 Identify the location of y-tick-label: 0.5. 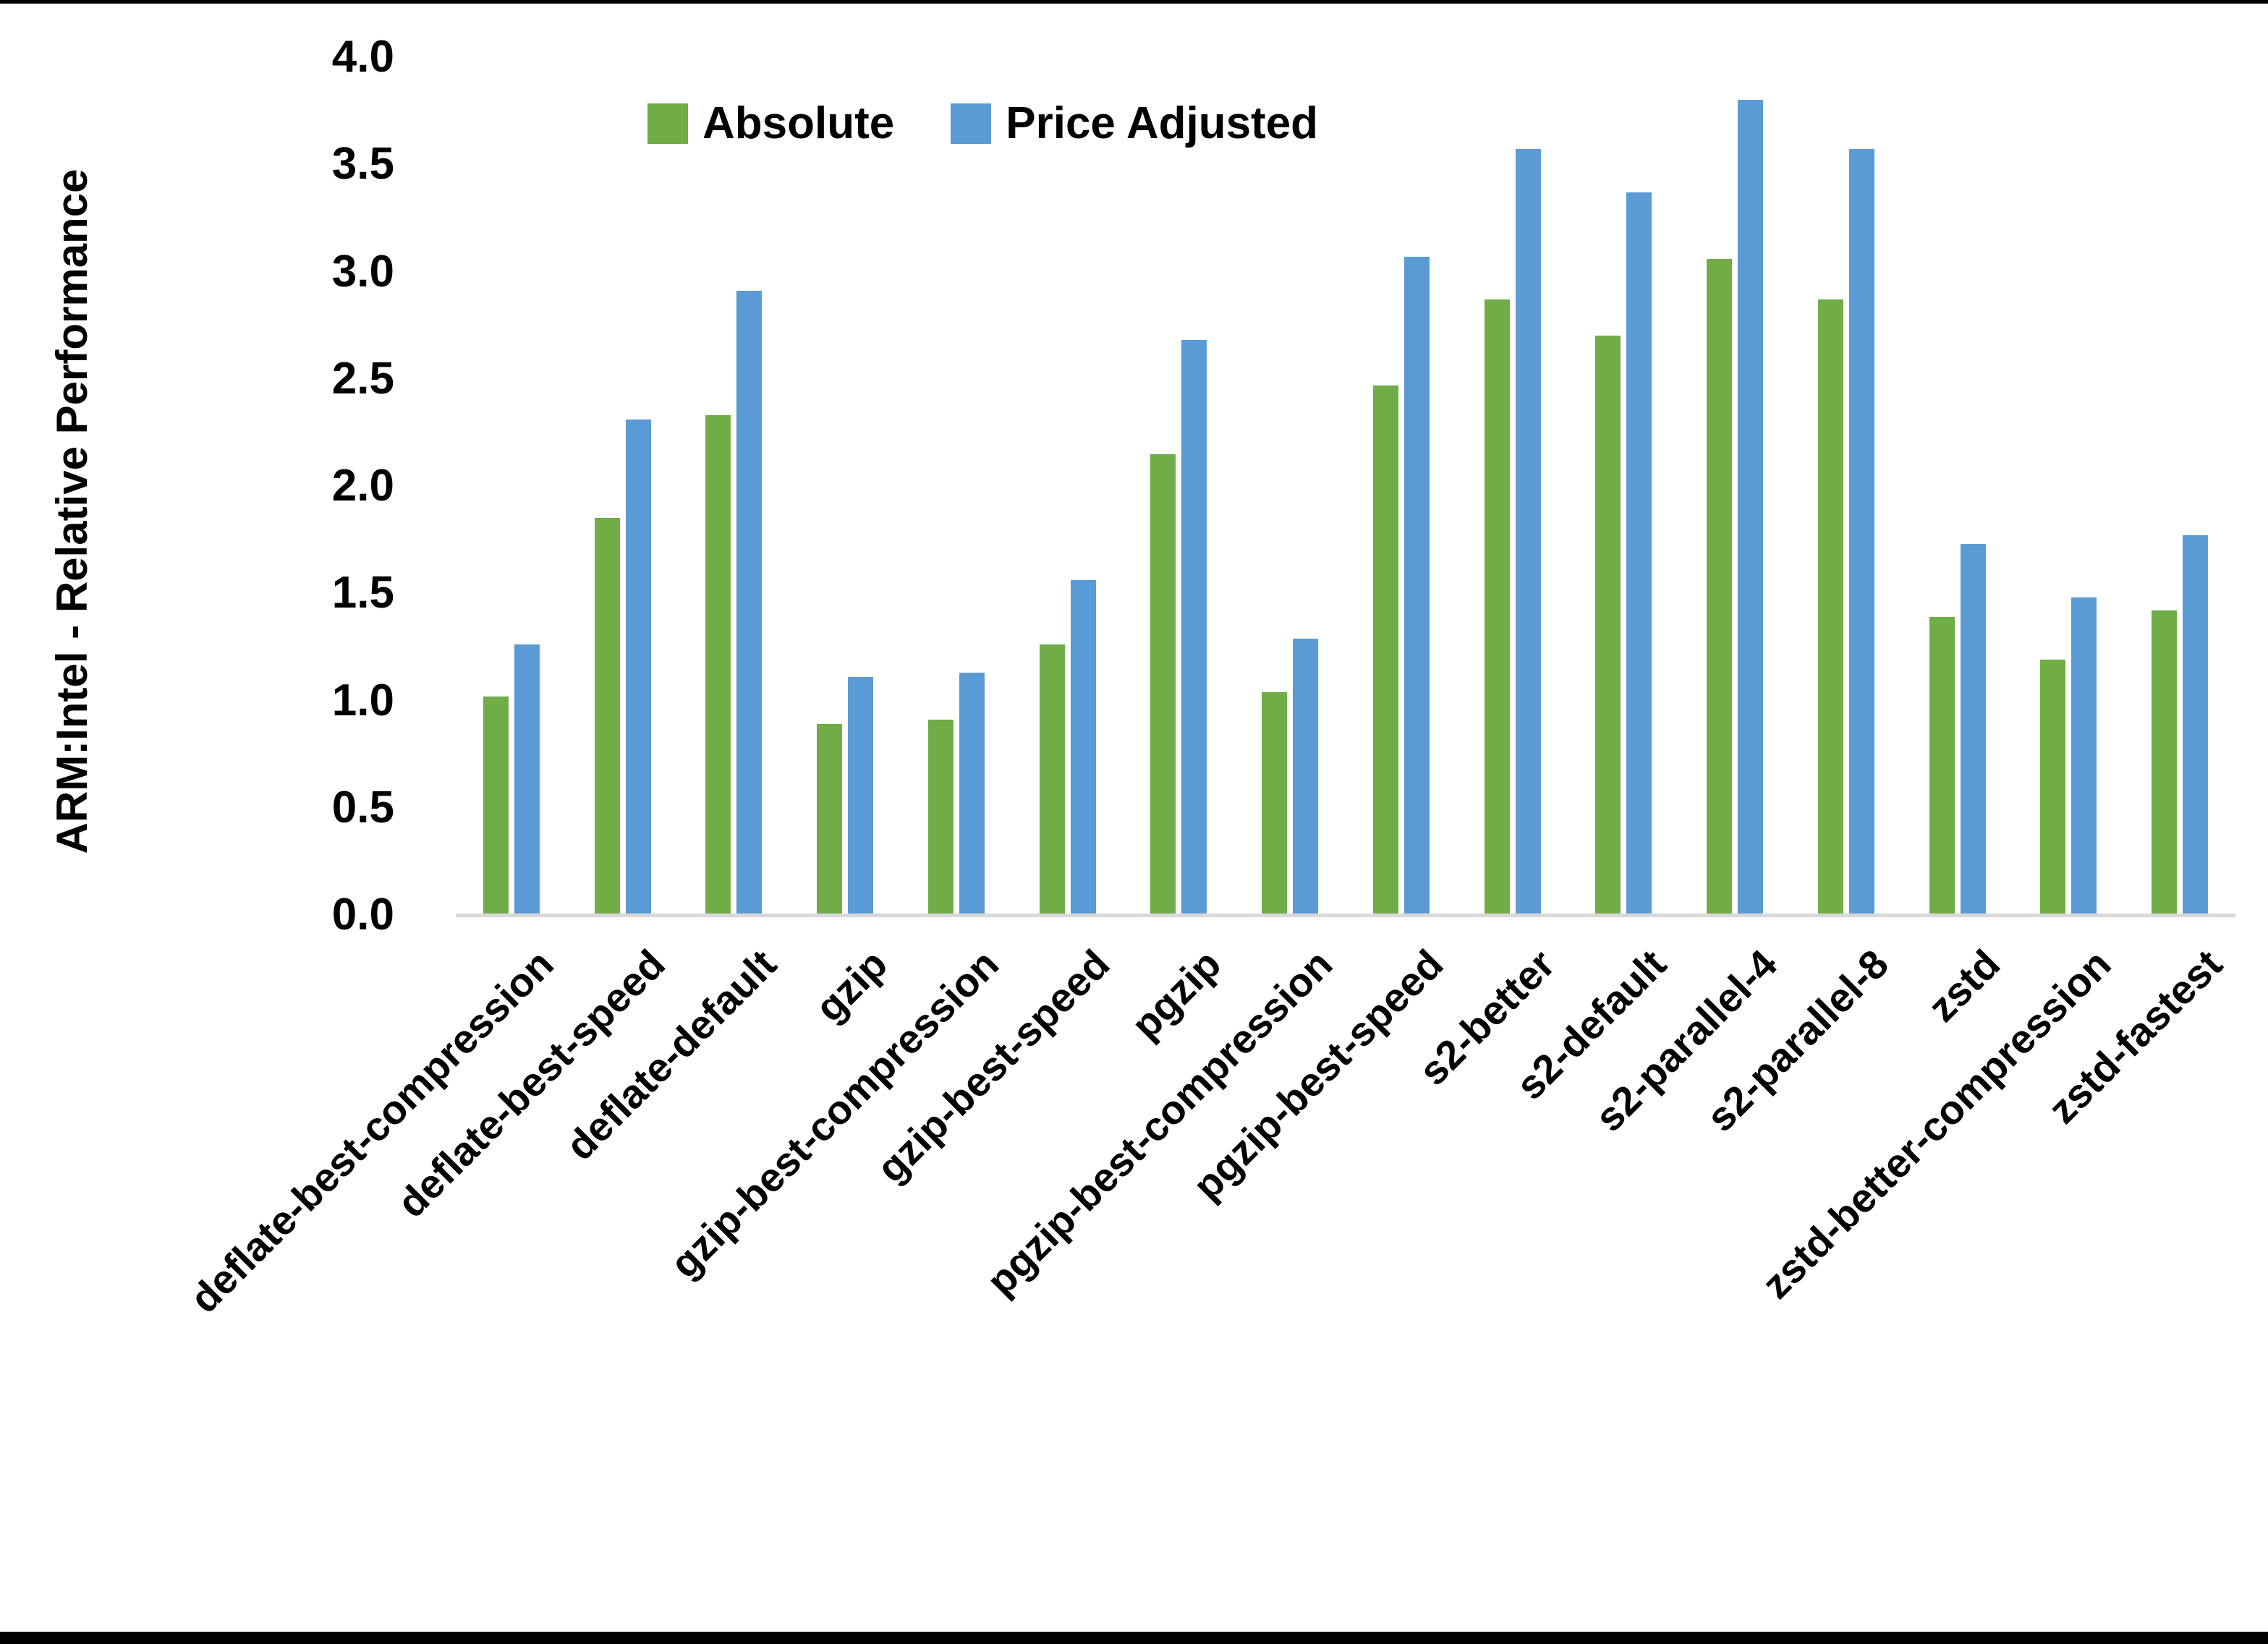
(362, 807).